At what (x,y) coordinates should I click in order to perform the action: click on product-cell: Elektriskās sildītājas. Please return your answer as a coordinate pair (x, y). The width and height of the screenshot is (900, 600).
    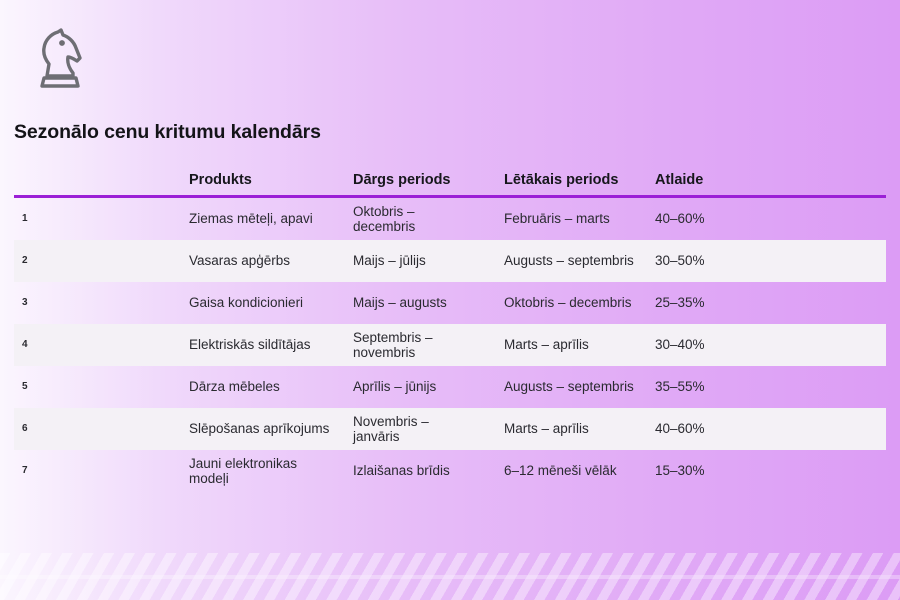
    Looking at the image, I should click on (250, 345).